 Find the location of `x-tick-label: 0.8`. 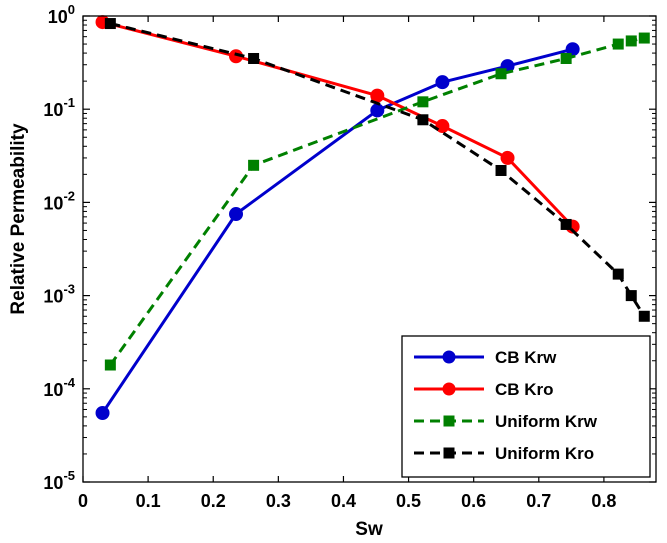

x-tick-label: 0.8 is located at coordinates (603, 501).